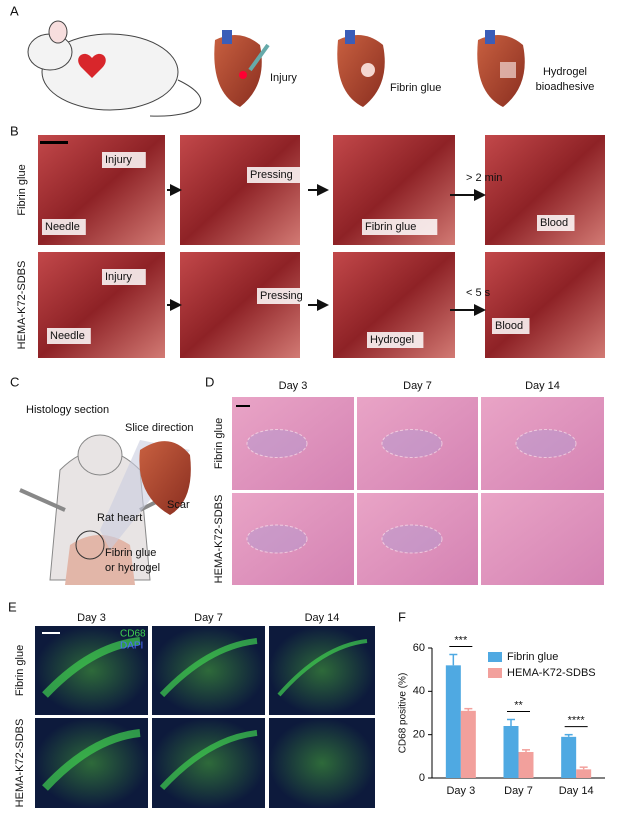 This screenshot has height=824, width=620. I want to click on y-tick-label: 20, so click(419, 735).